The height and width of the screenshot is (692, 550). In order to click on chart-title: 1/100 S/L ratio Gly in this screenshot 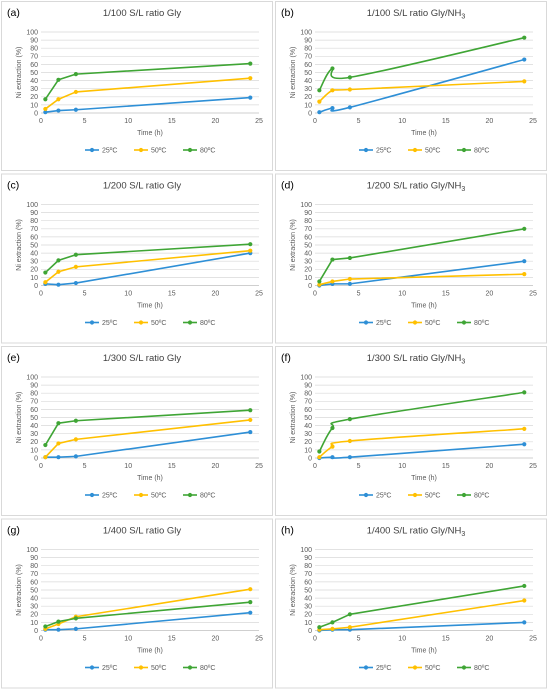, I will do `click(142, 13)`.